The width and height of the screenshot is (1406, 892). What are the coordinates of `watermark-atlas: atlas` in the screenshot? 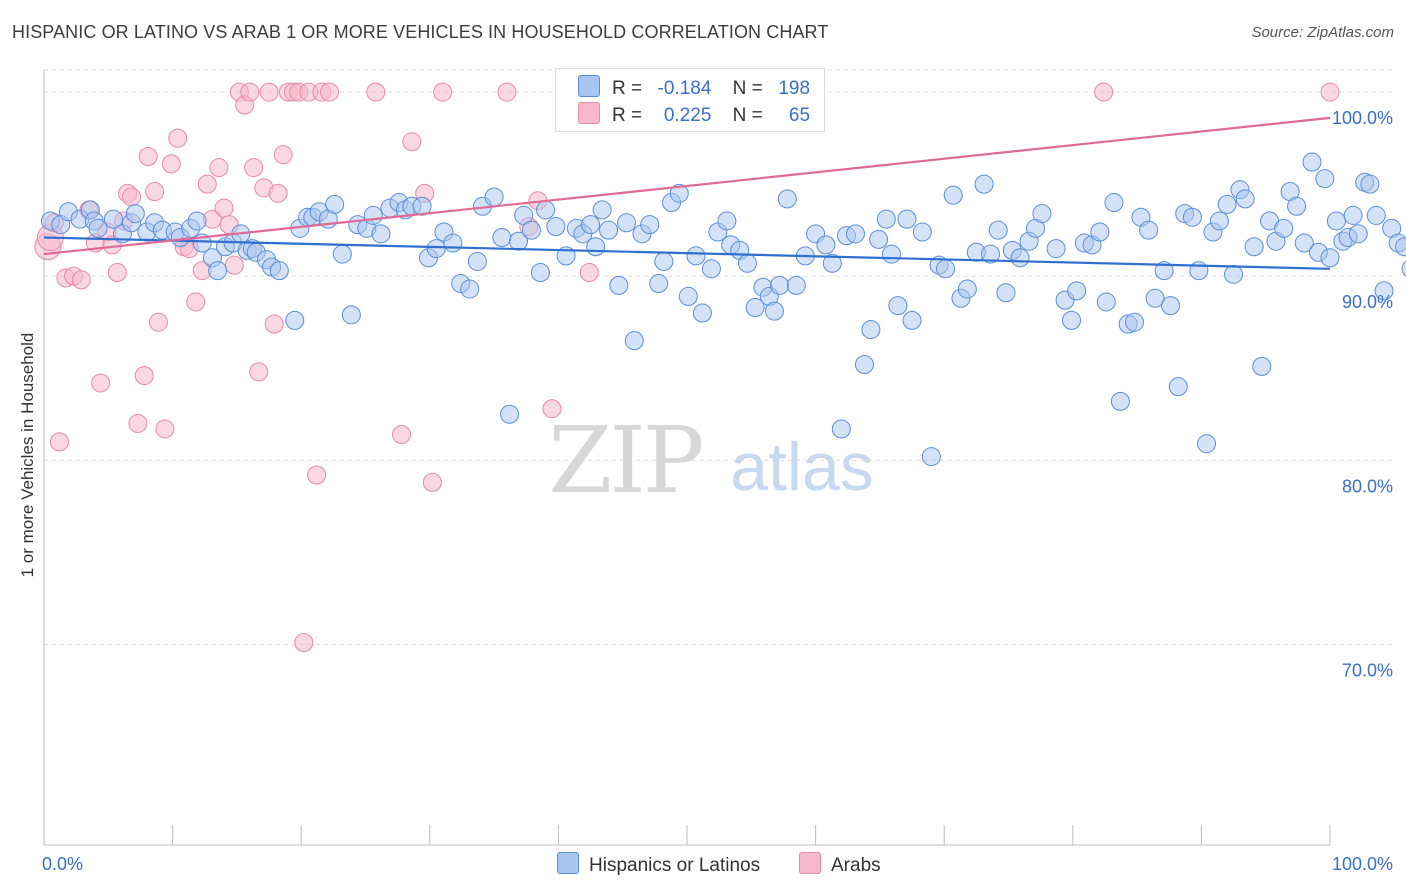 It's located at (802, 467).